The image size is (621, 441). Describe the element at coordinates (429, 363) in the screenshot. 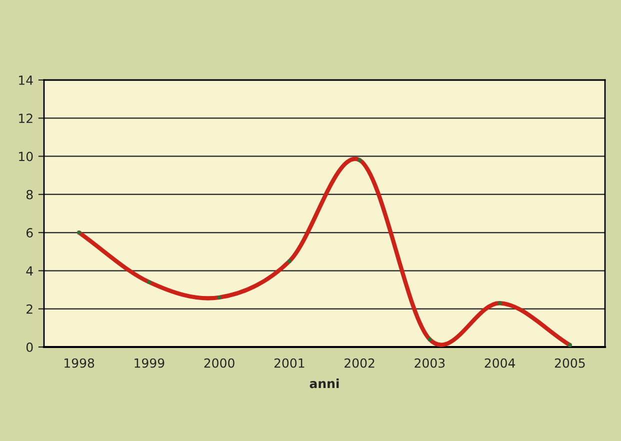

I see `x-tick-label: 2003` at that location.